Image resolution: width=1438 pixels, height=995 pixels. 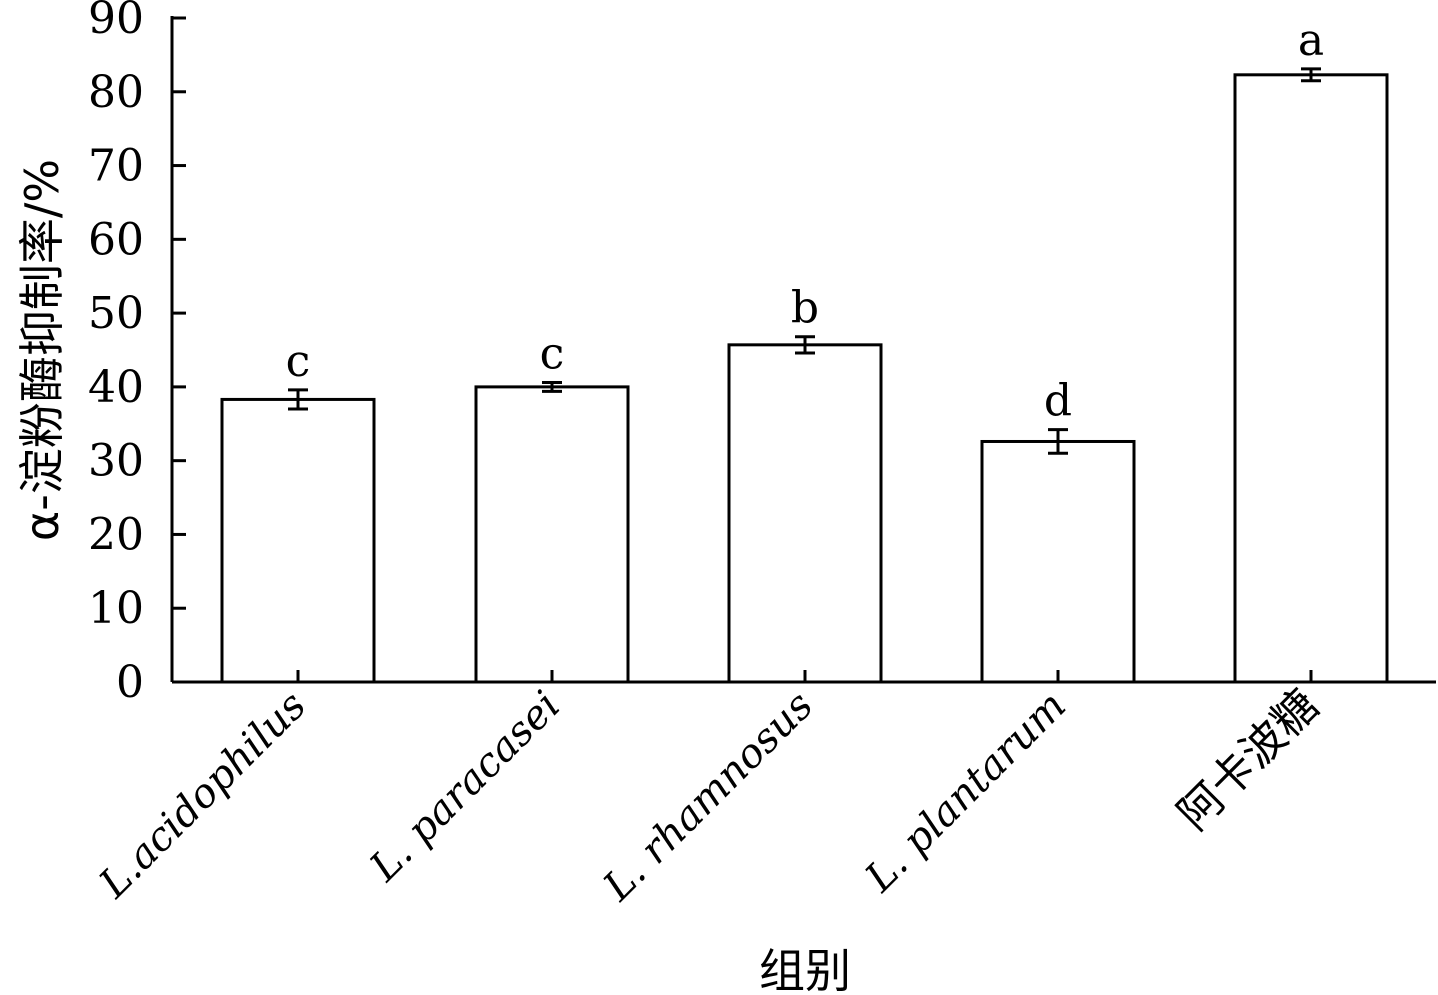 I want to click on y-tick-label: 10, so click(x=116, y=608).